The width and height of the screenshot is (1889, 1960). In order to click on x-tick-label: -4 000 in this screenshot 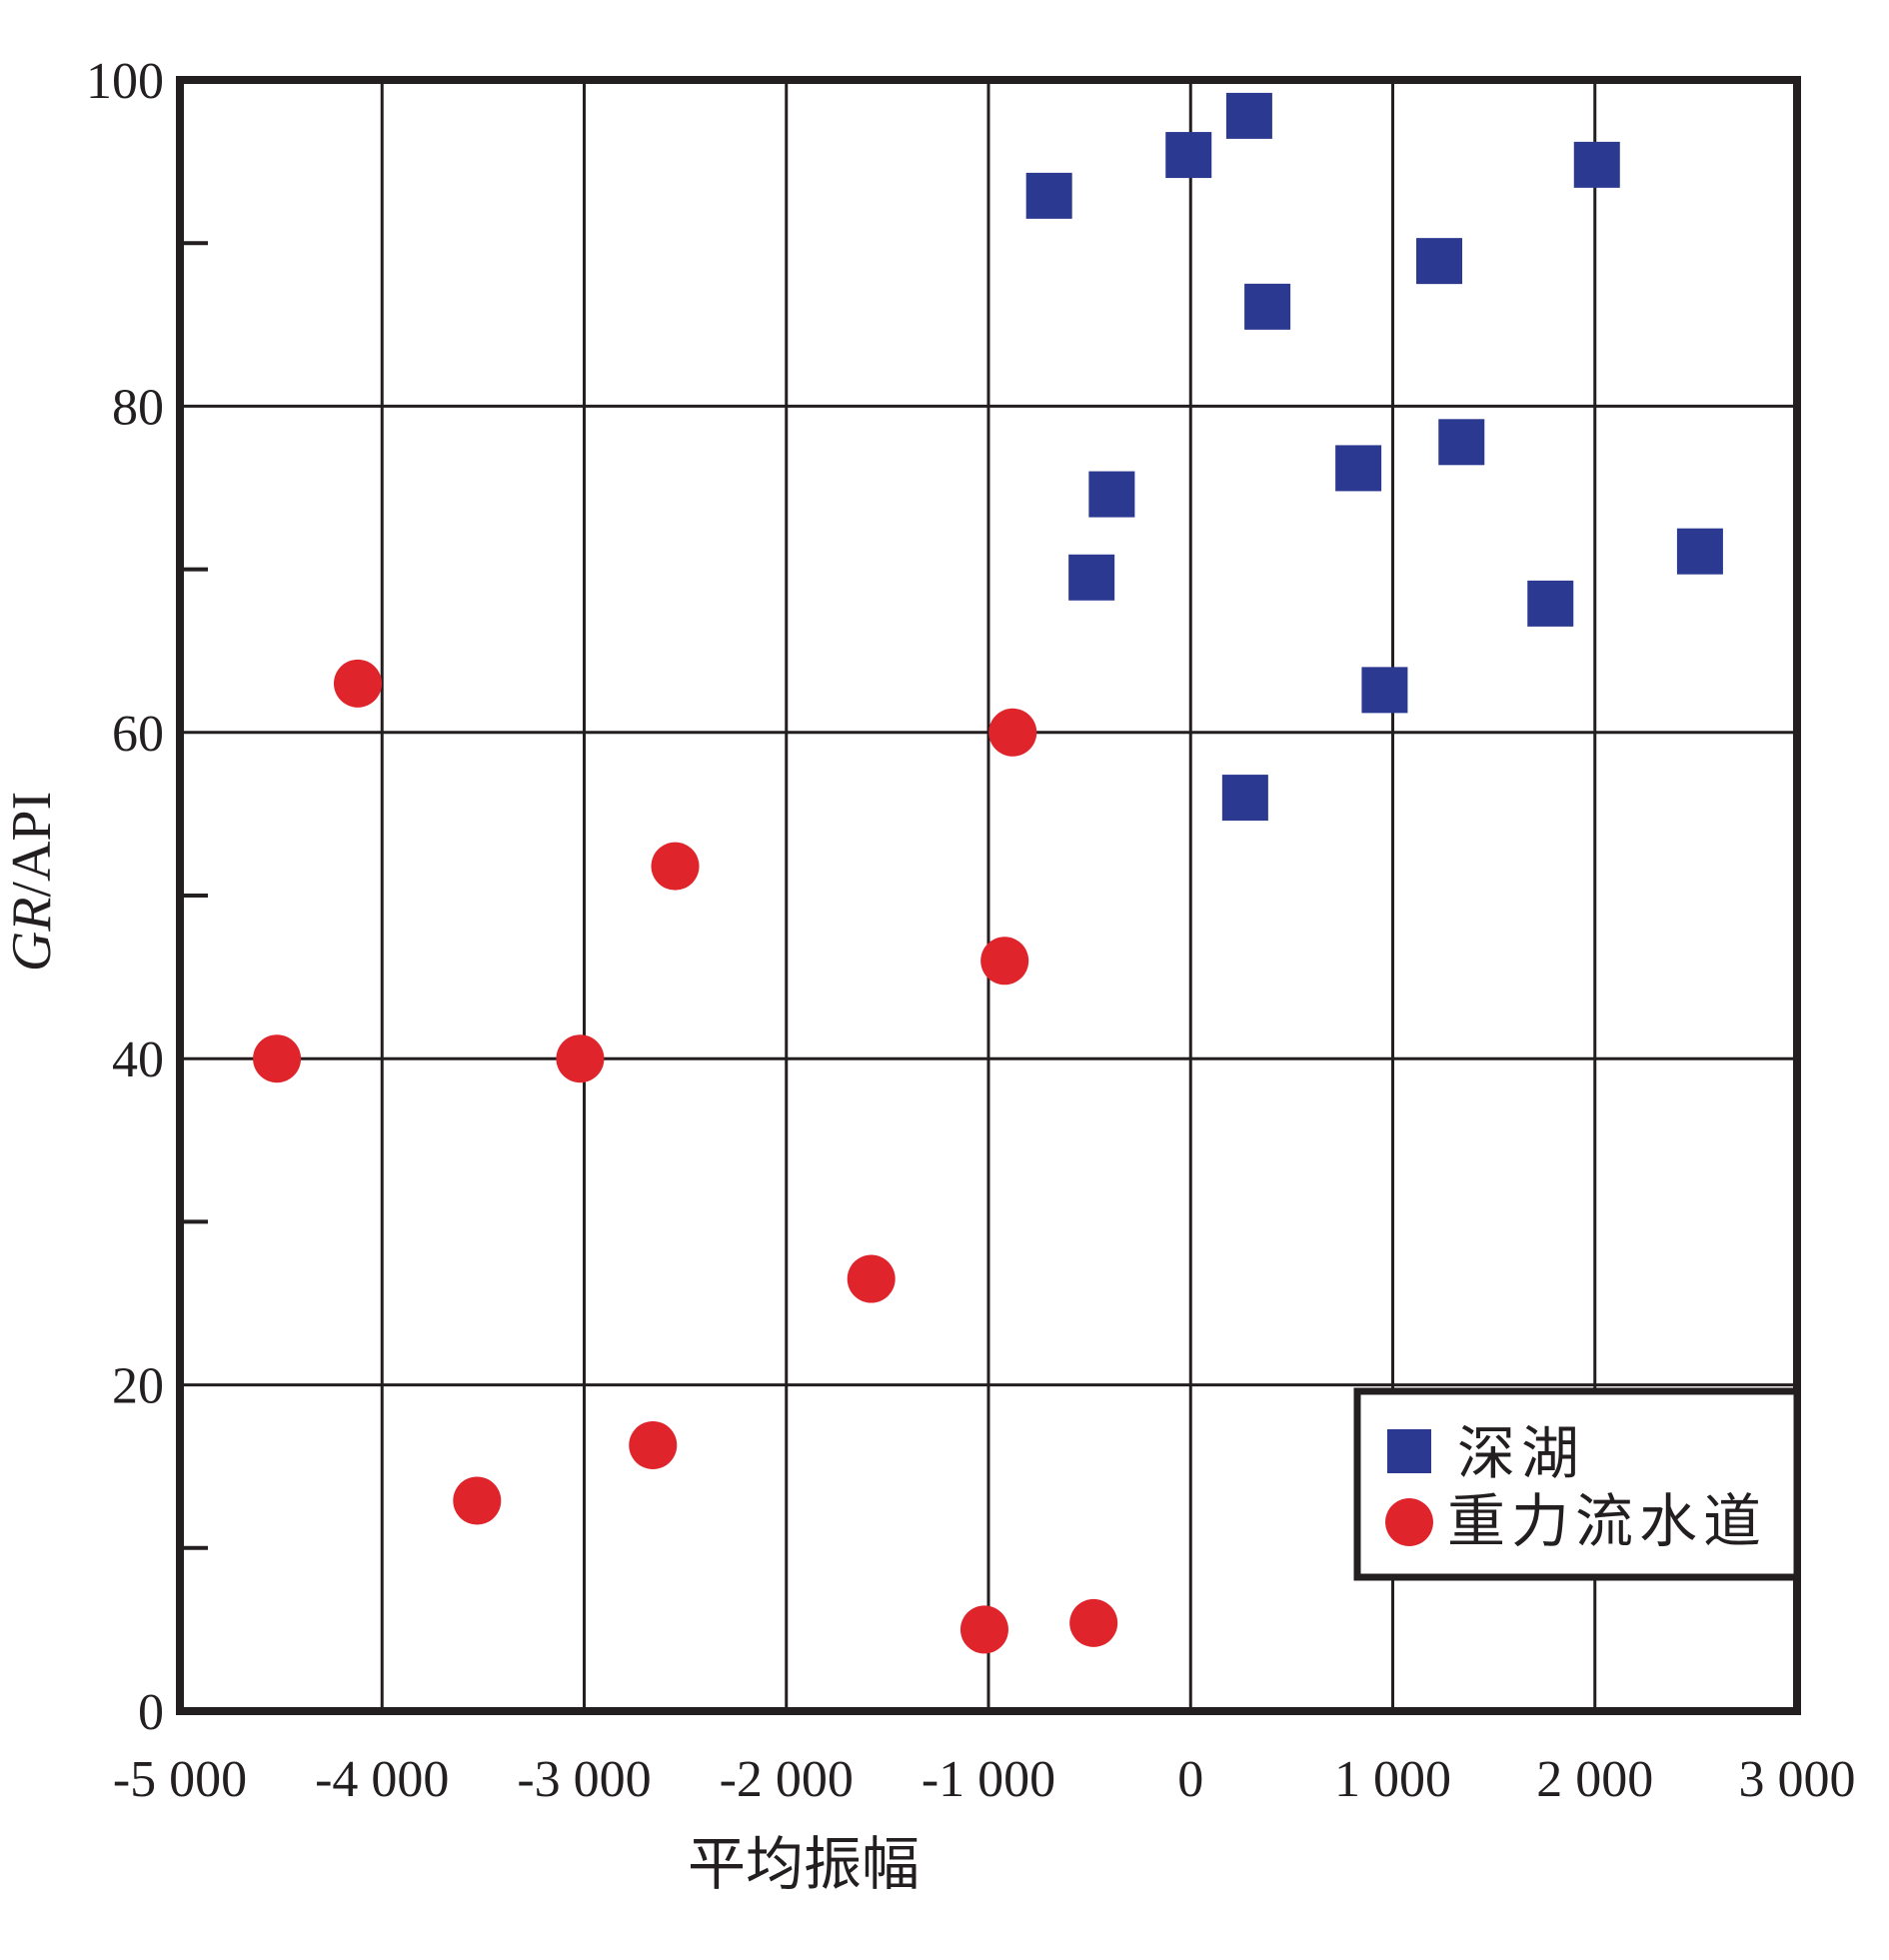, I will do `click(382, 1779)`.